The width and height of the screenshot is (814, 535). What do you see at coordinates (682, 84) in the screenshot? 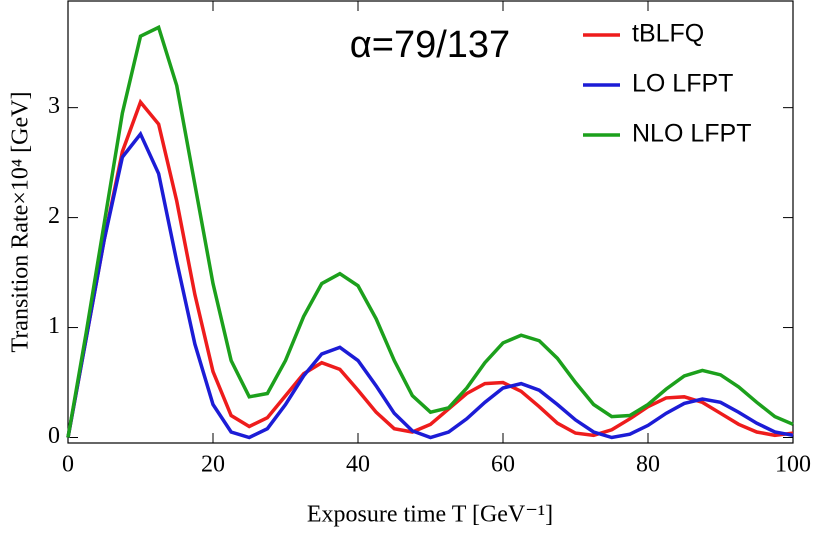
I see `legend-label: LO LFPT` at bounding box center [682, 84].